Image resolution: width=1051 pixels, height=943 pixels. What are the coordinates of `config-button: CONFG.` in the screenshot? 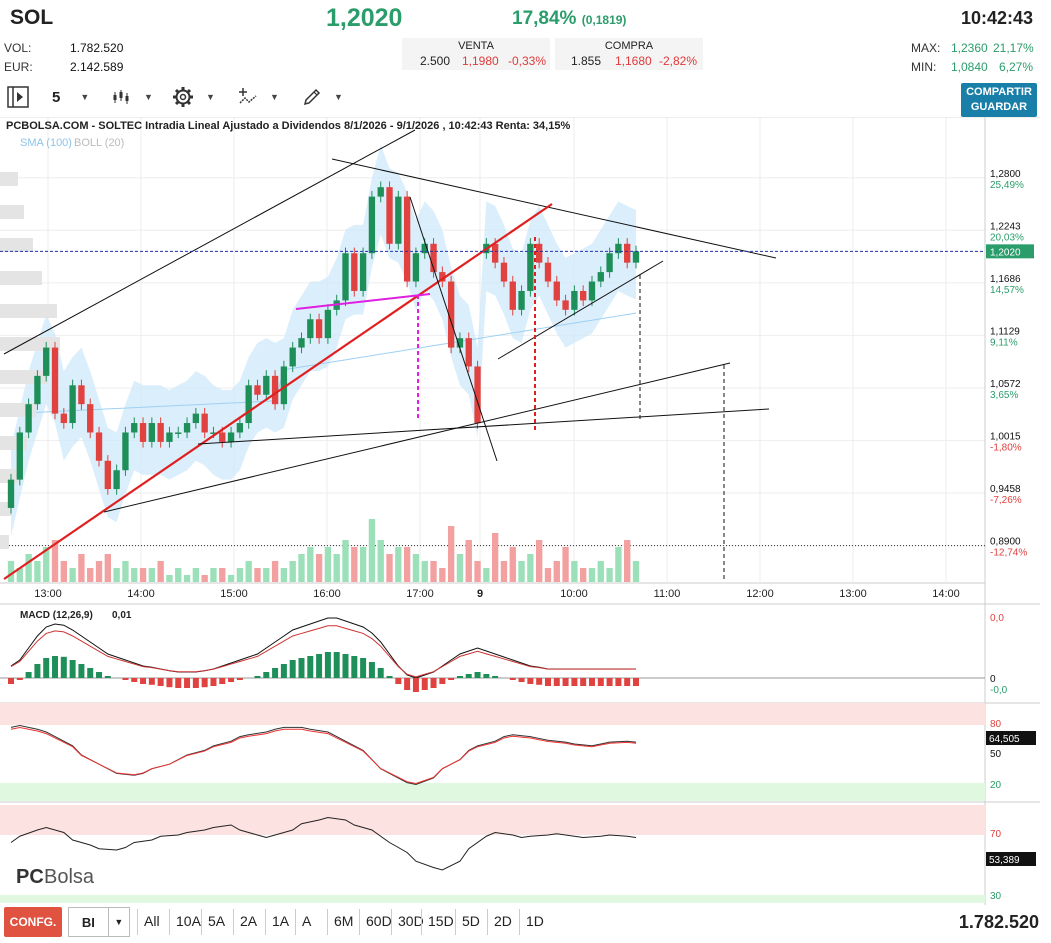 It's located at (33, 922).